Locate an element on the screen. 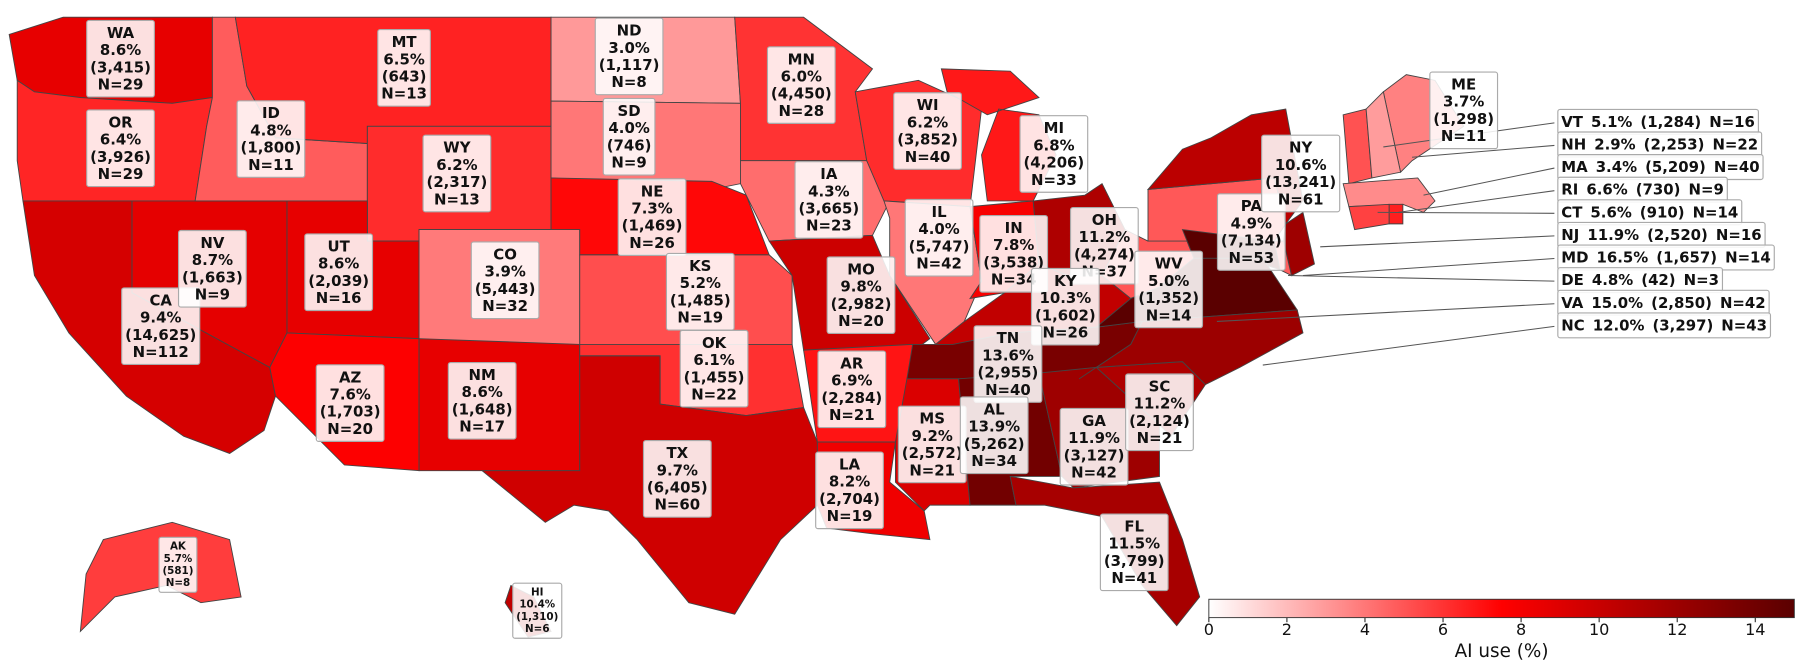  callout-count-labels: (730) is located at coordinates (1658, 190).